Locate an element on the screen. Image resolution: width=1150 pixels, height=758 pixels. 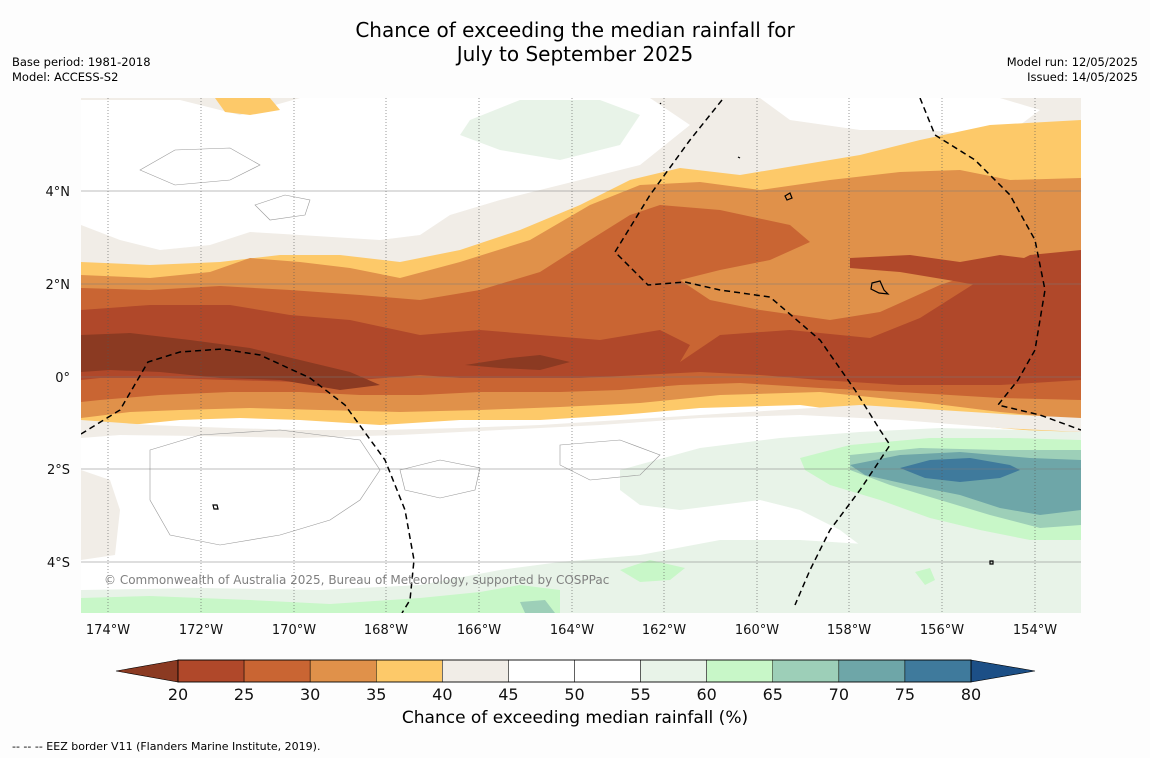
lon-label-170w: 170°W is located at coordinates (294, 630).